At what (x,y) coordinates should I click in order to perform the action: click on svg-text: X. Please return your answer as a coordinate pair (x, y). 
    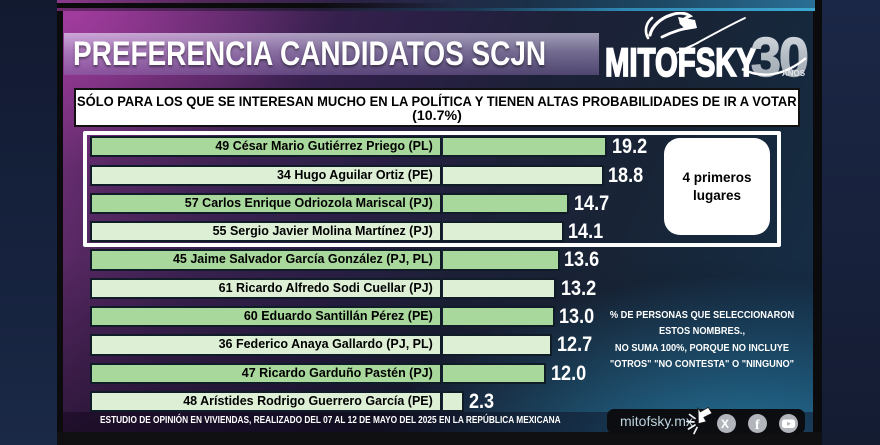
    Looking at the image, I should click on (725, 424).